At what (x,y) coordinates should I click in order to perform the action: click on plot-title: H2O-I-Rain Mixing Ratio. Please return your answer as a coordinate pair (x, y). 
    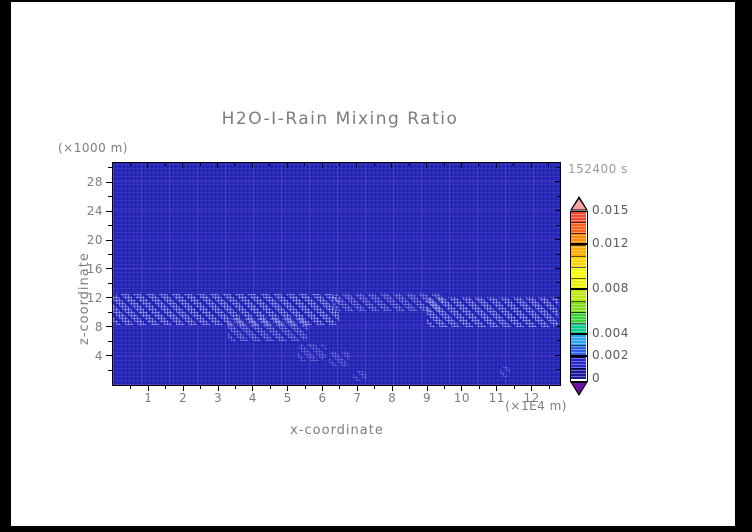
    Looking at the image, I should click on (340, 119).